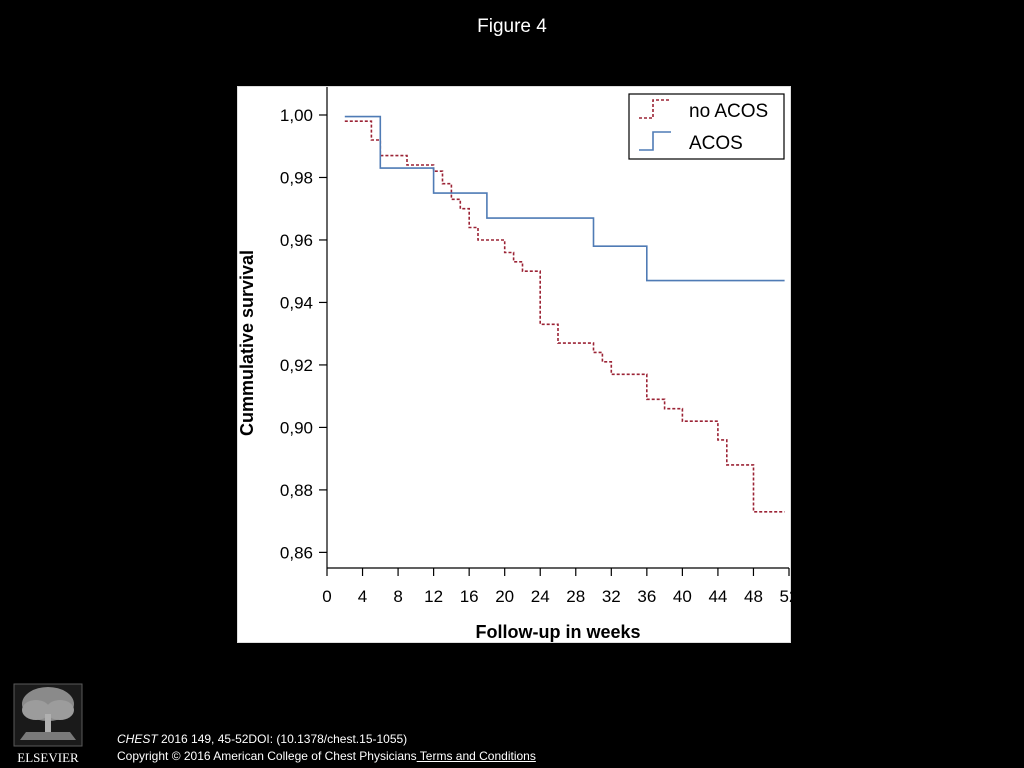 This screenshot has width=1024, height=768. What do you see at coordinates (575, 596) in the screenshot?
I see `x-tick-label: 28` at bounding box center [575, 596].